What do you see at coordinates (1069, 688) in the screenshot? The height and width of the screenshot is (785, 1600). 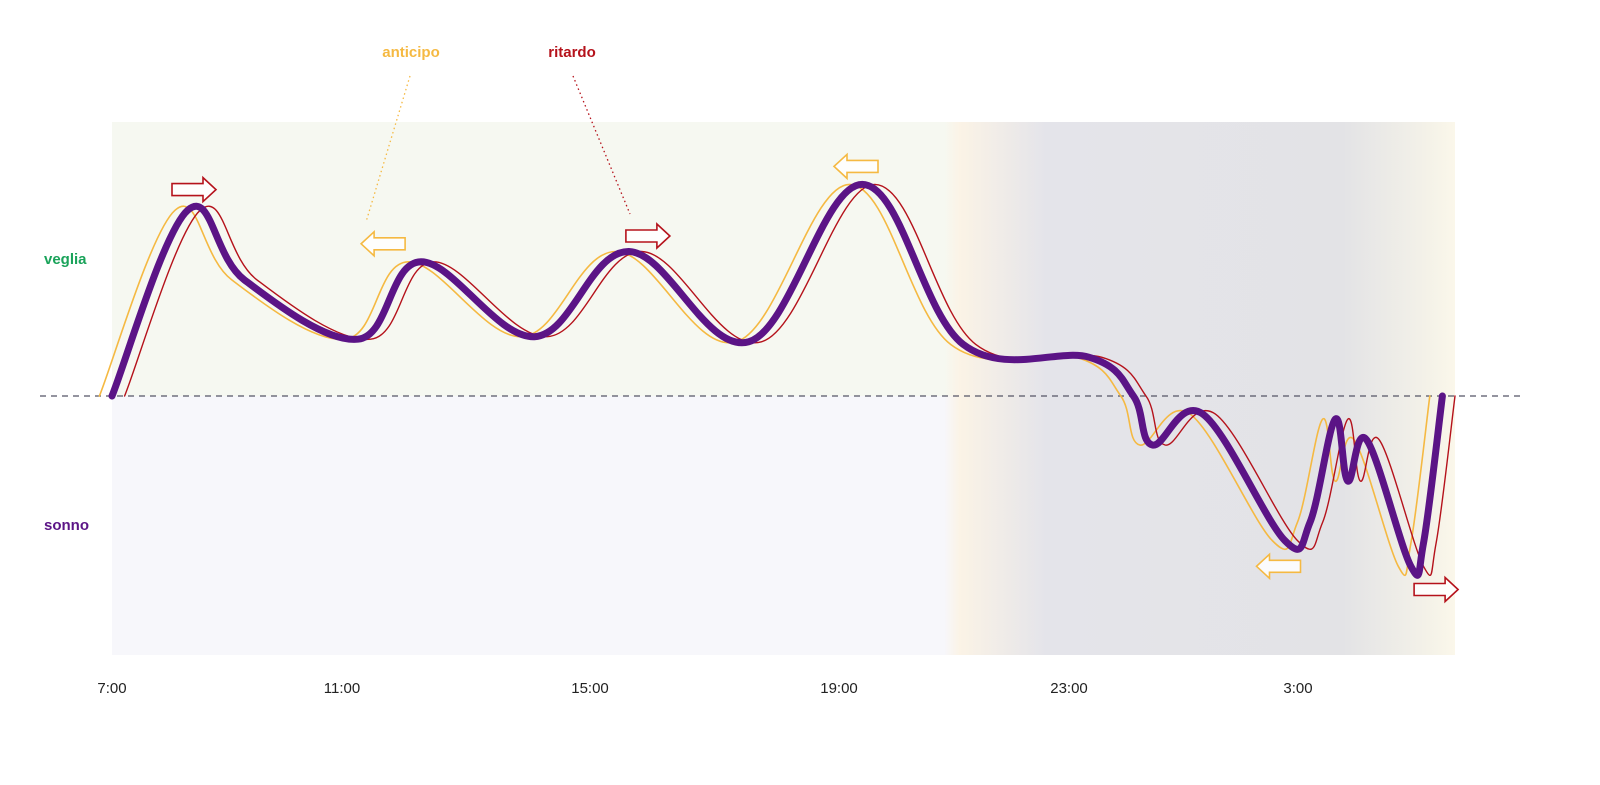 I see `x-tick-label: 23:00` at bounding box center [1069, 688].